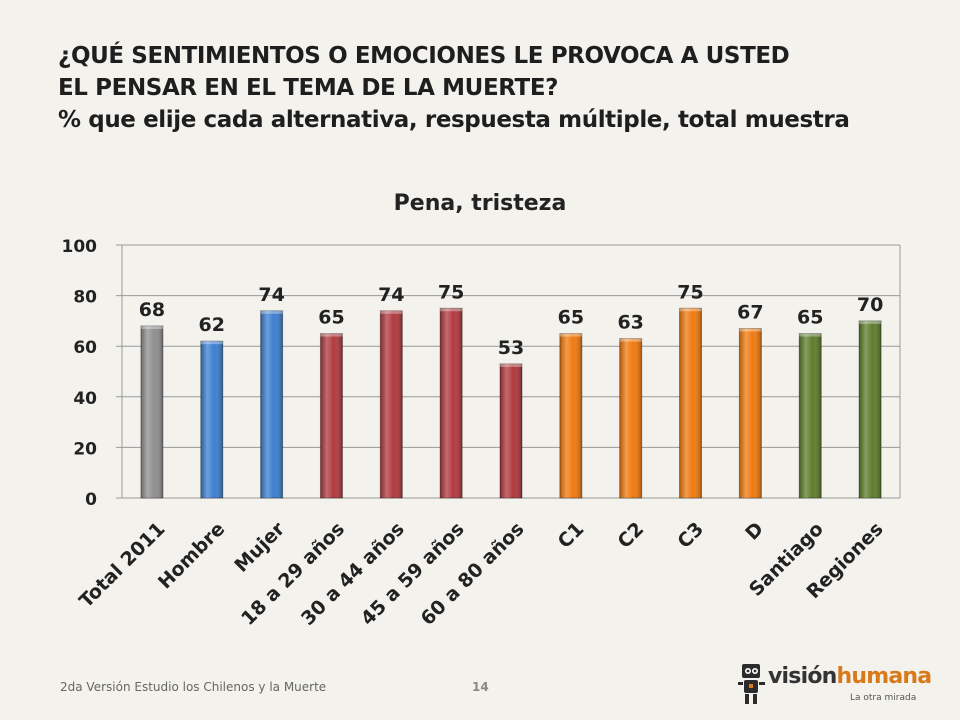 This screenshot has width=960, height=720. I want to click on data-label: 70, so click(870, 305).